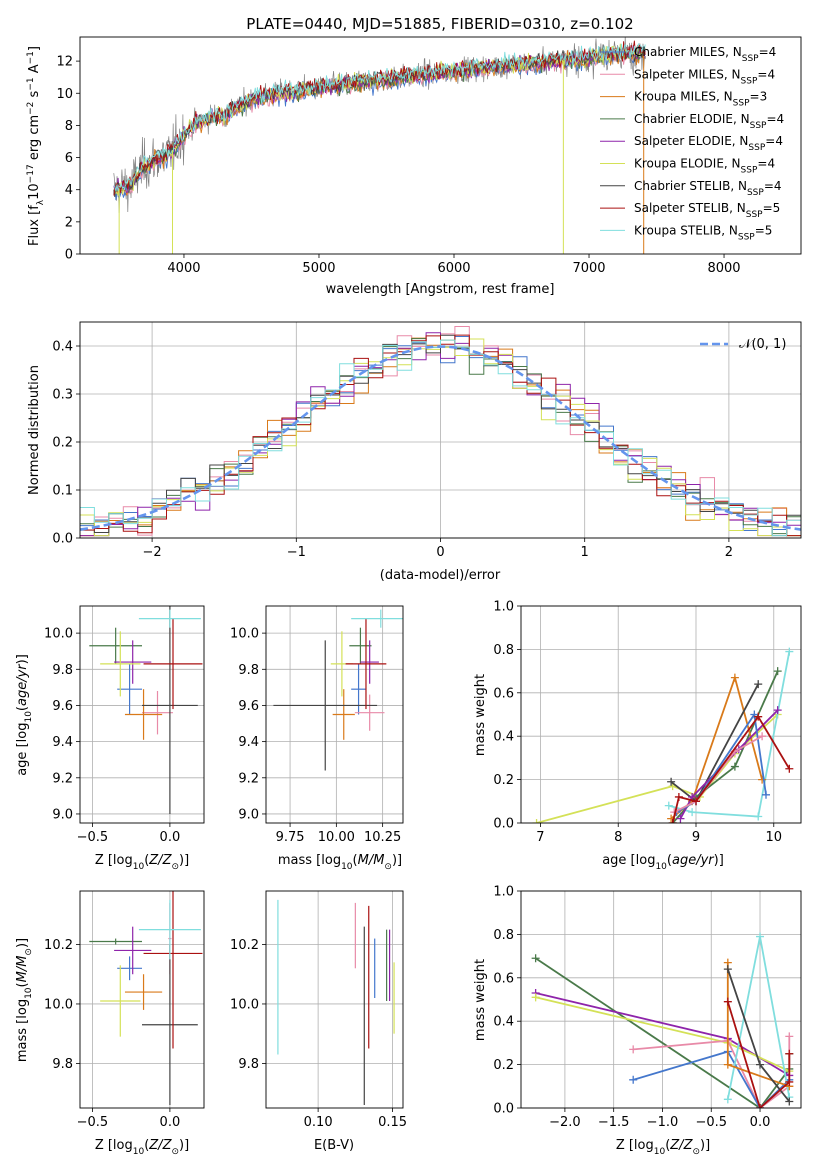 This screenshot has height=1170, width=819. I want to click on x-tick-label: 7, so click(540, 837).